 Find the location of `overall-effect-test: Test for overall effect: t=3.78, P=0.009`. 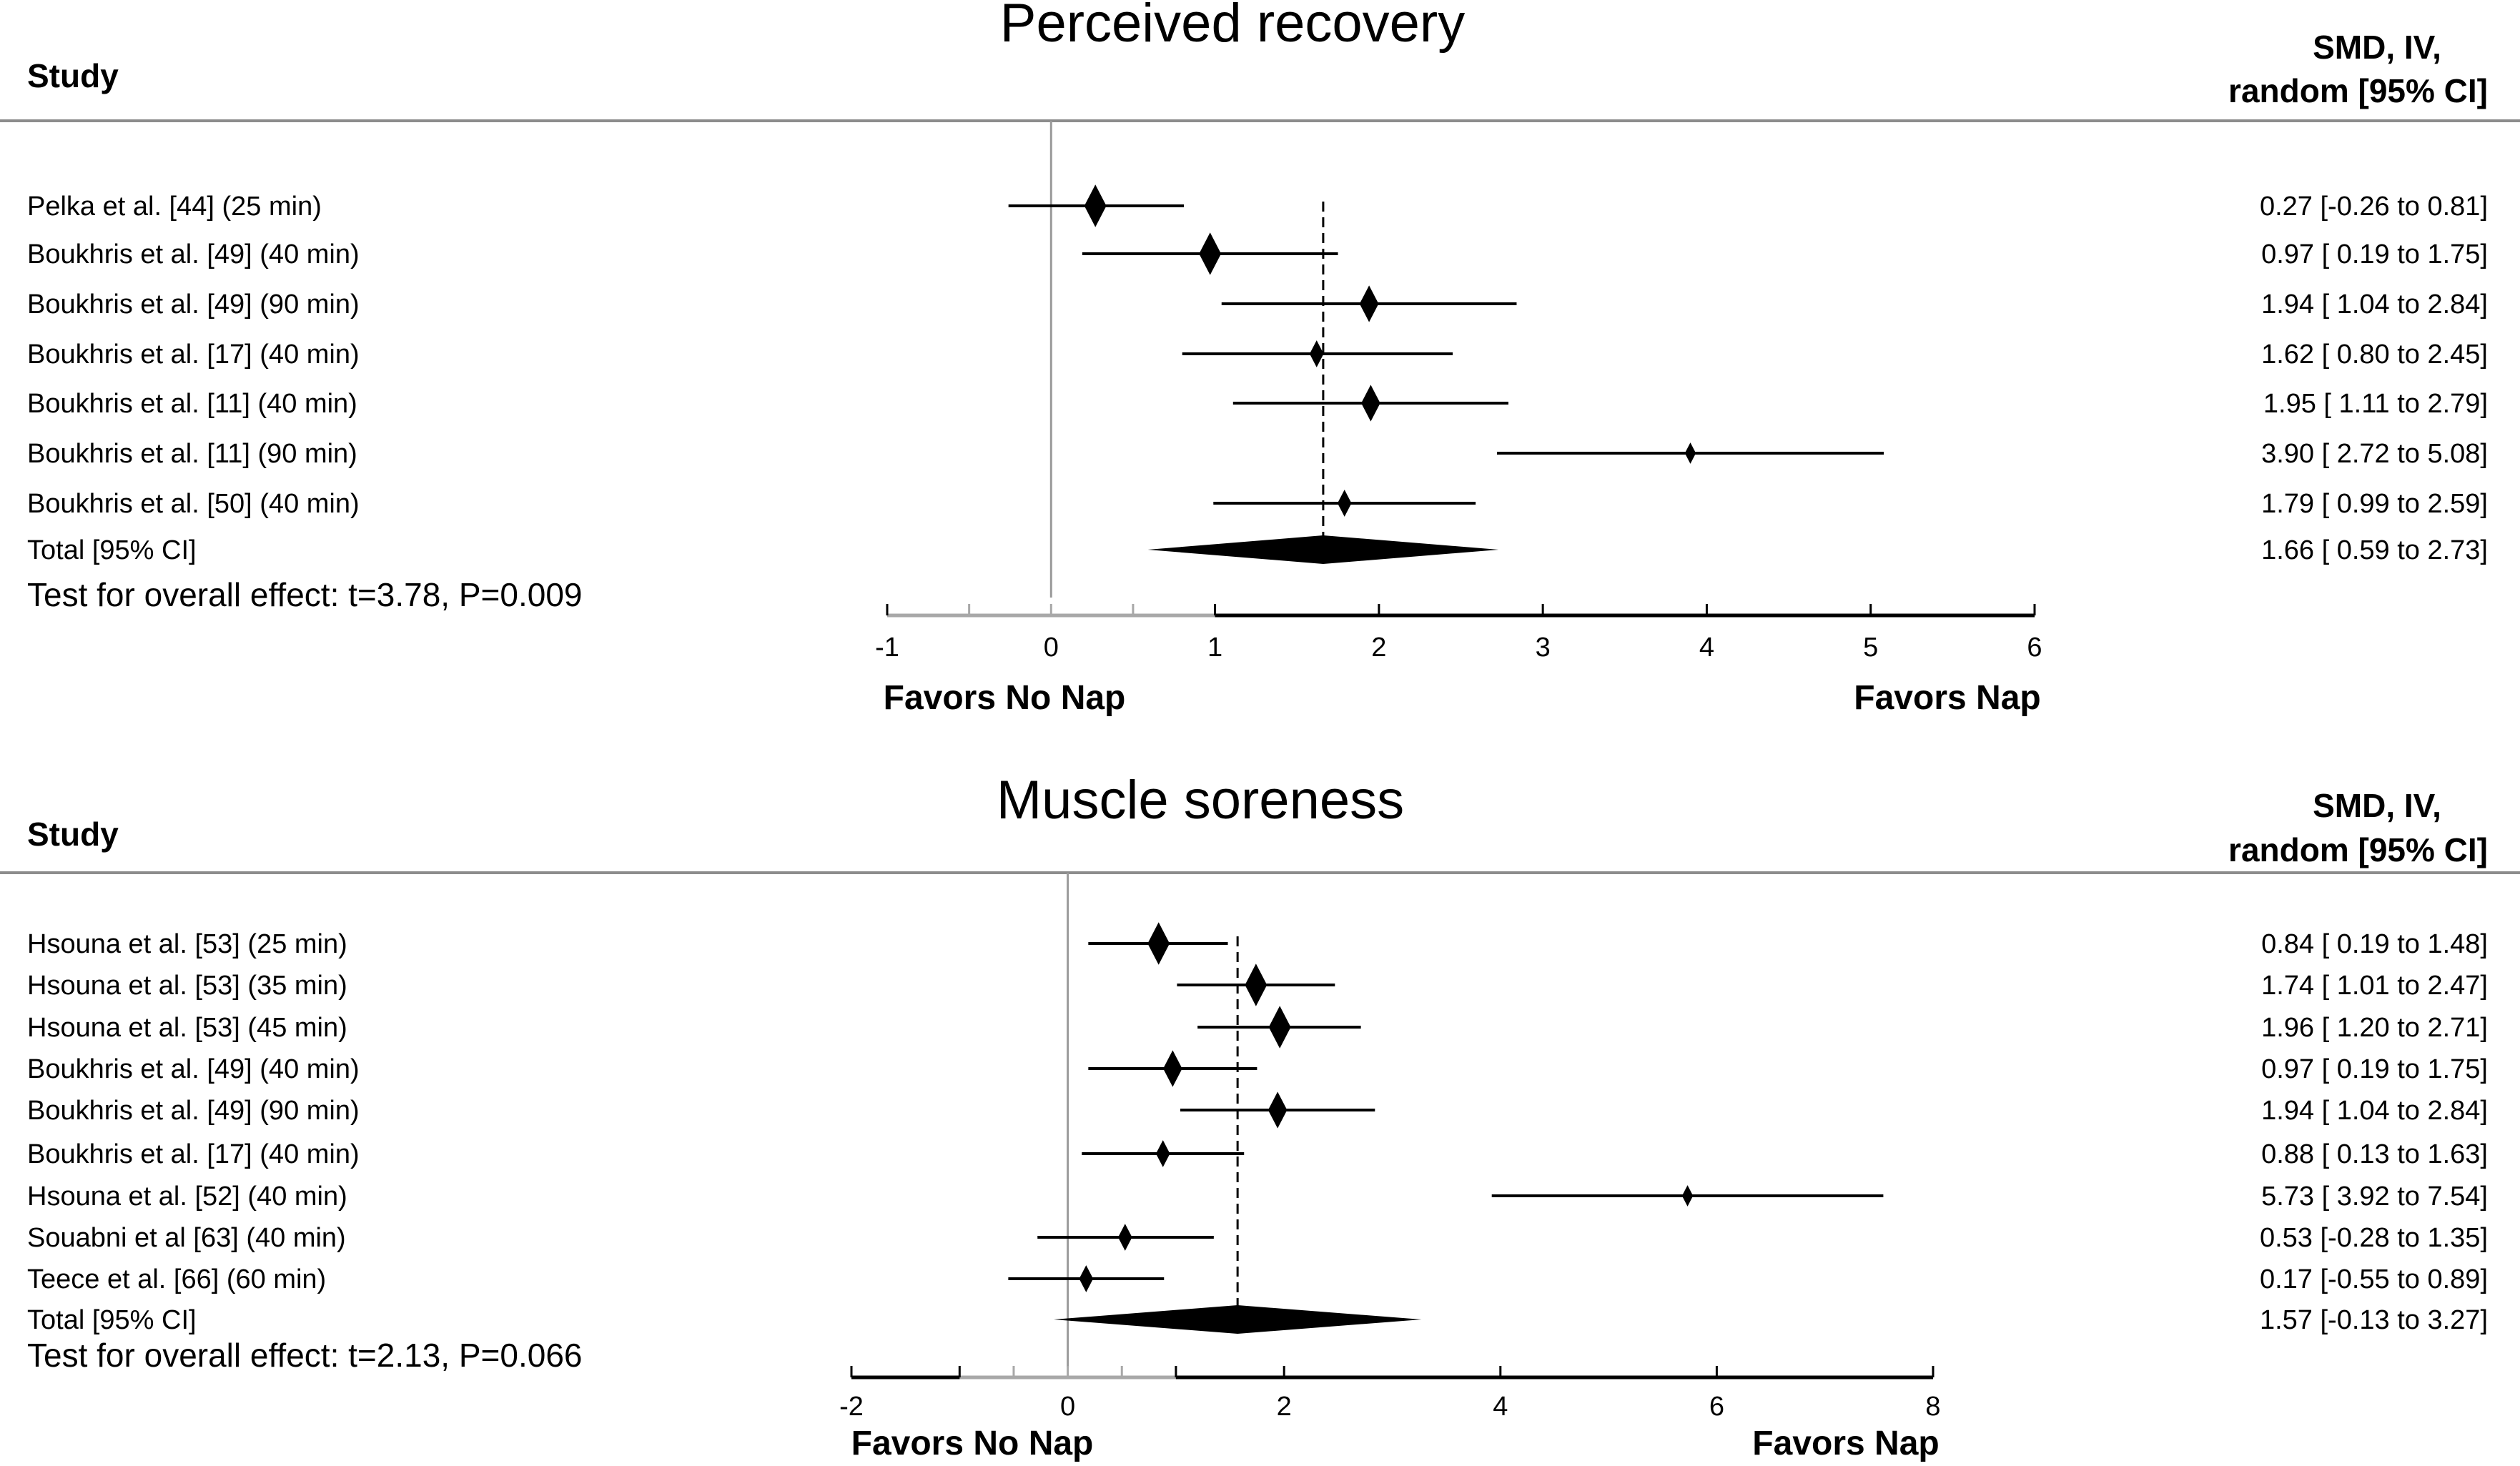

overall-effect-test: Test for overall effect: t=3.78, P=0.009 is located at coordinates (305, 594).